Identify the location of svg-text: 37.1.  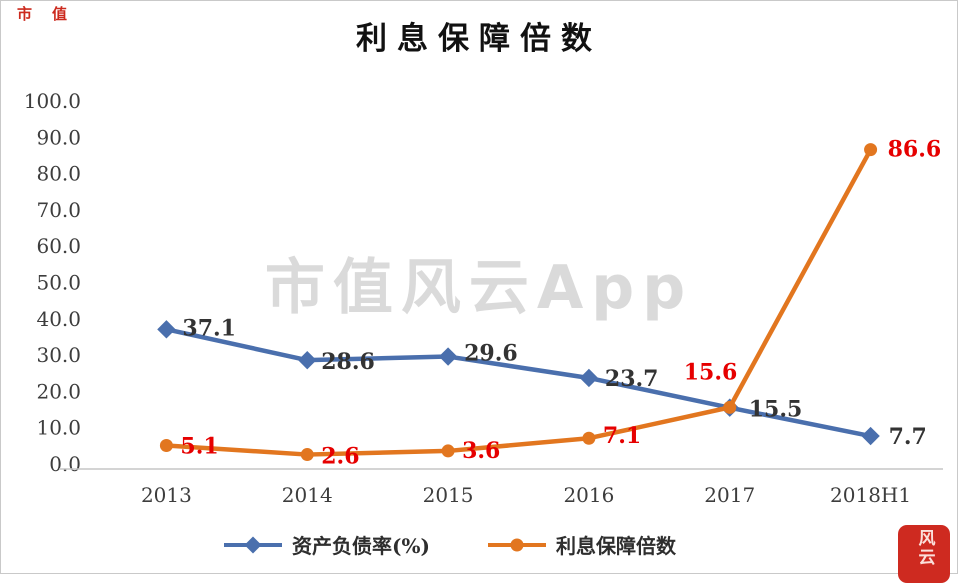
(209, 328).